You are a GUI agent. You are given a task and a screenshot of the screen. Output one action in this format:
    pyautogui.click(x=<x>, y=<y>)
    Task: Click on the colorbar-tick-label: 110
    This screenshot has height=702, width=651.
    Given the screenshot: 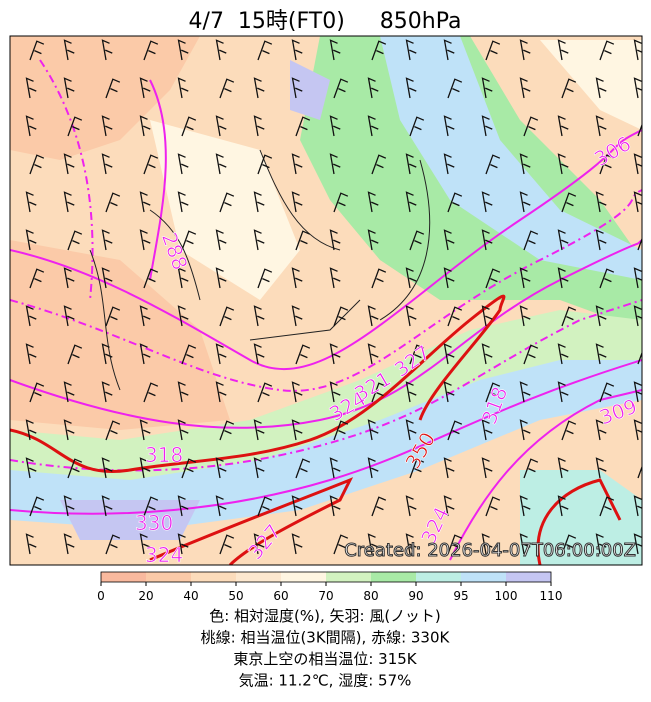 What is the action you would take?
    pyautogui.click(x=551, y=596)
    